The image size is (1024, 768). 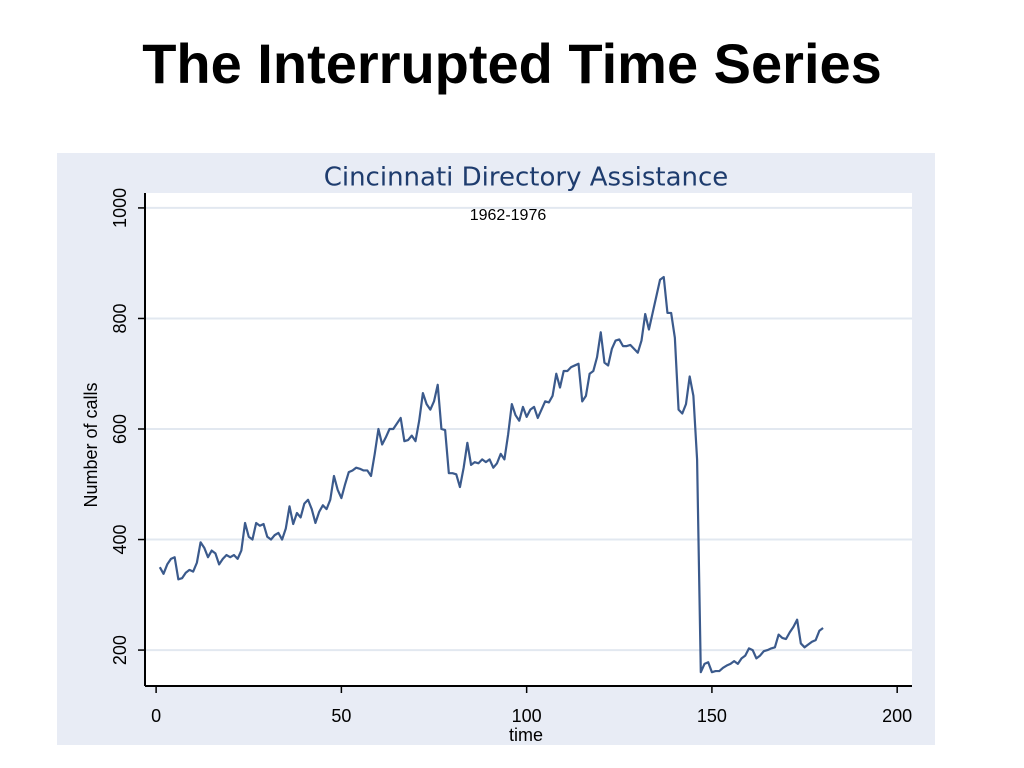 I want to click on y-tick-label: 200, so click(x=120, y=650).